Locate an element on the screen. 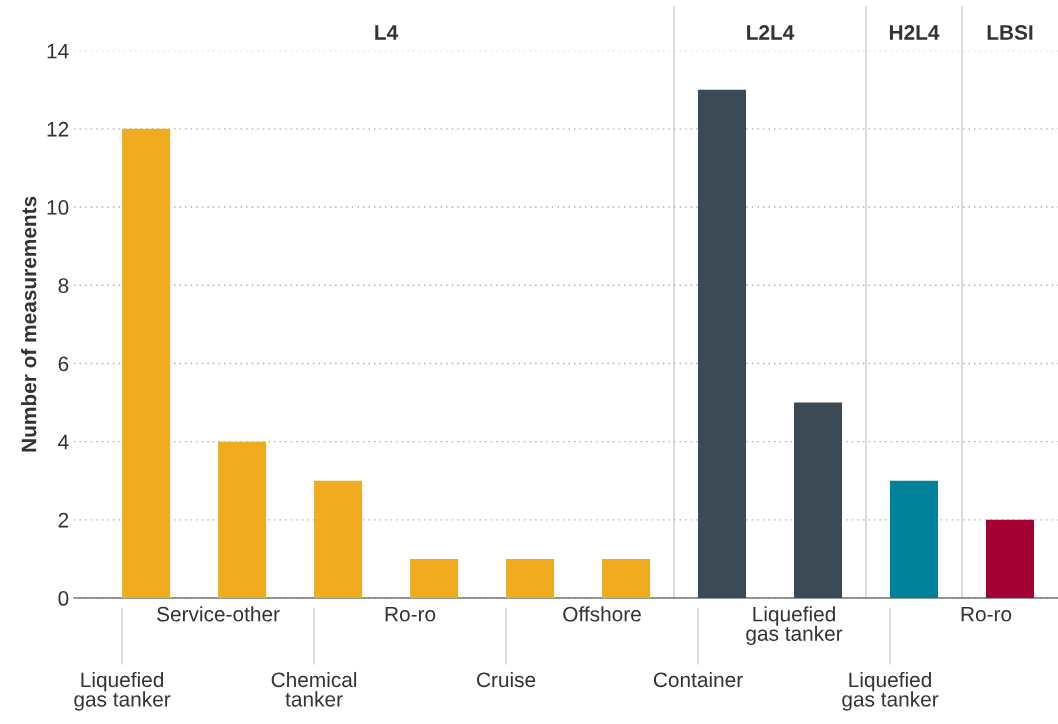 The height and width of the screenshot is (724, 1058). text: LBSI is located at coordinates (1010, 32).